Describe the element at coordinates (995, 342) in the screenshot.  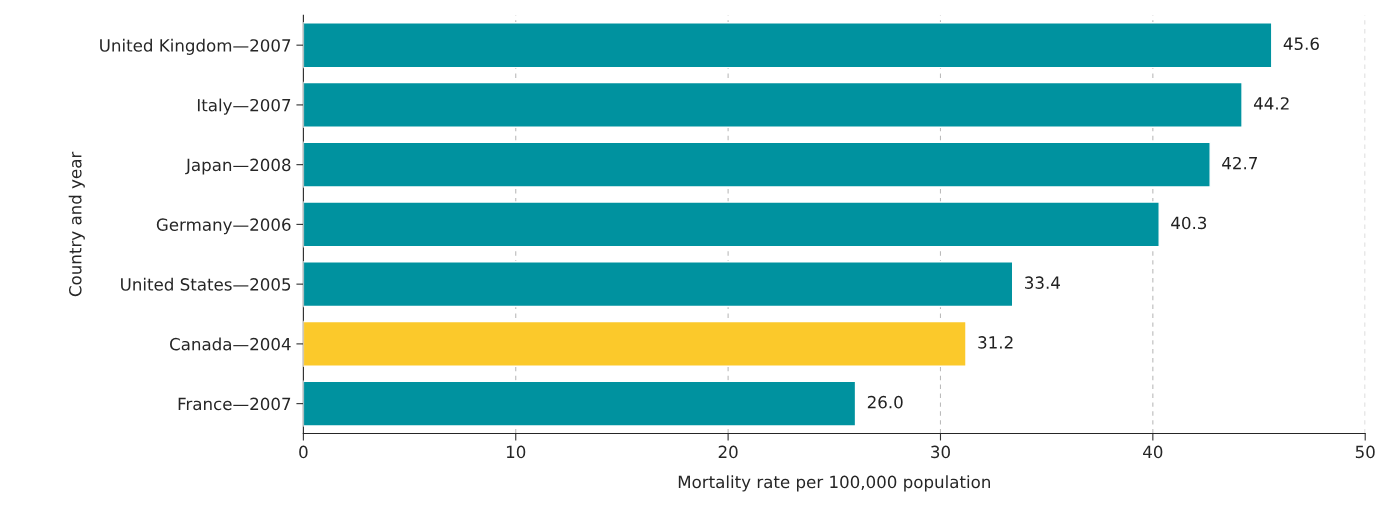
I see `data-label: 31.2` at that location.